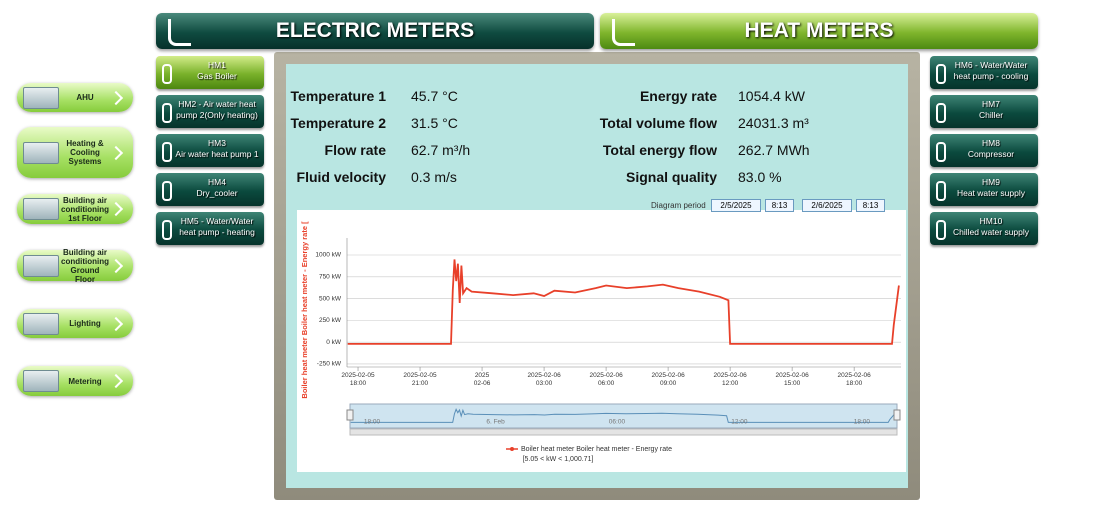 This screenshot has height=514, width=1095. Describe the element at coordinates (85, 323) in the screenshot. I see `nav-label: Lighting` at that location.